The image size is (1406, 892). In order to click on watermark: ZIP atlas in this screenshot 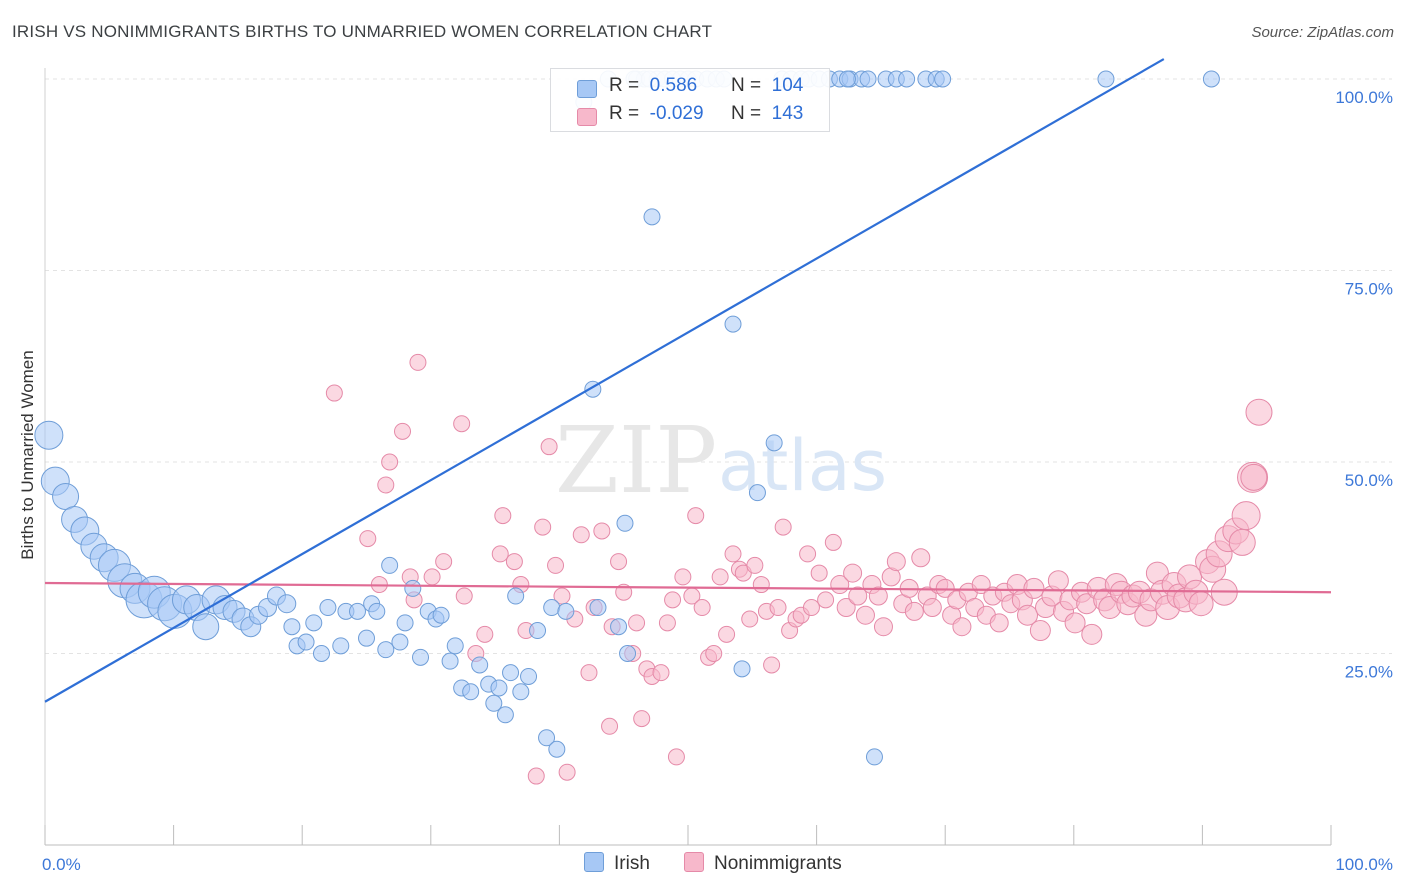, I will do `click(721, 460)`.